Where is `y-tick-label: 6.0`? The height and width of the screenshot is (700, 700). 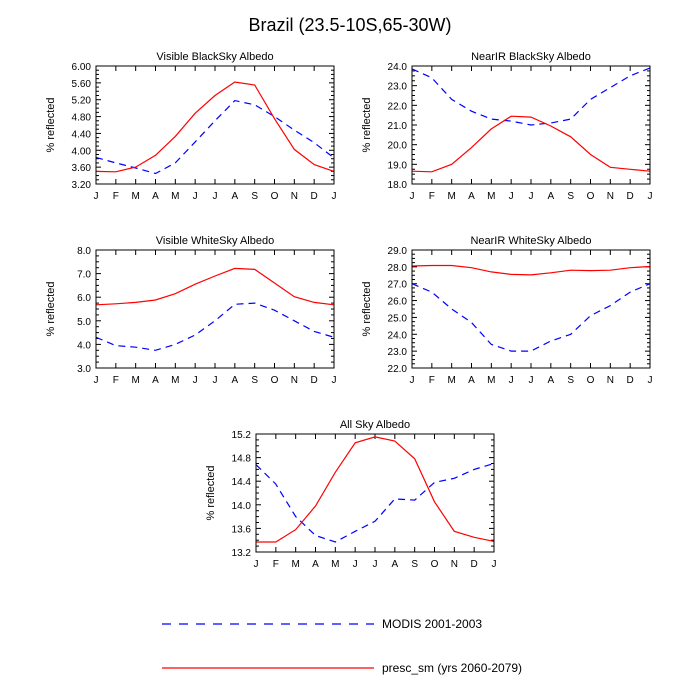 y-tick-label: 6.0 is located at coordinates (84, 298).